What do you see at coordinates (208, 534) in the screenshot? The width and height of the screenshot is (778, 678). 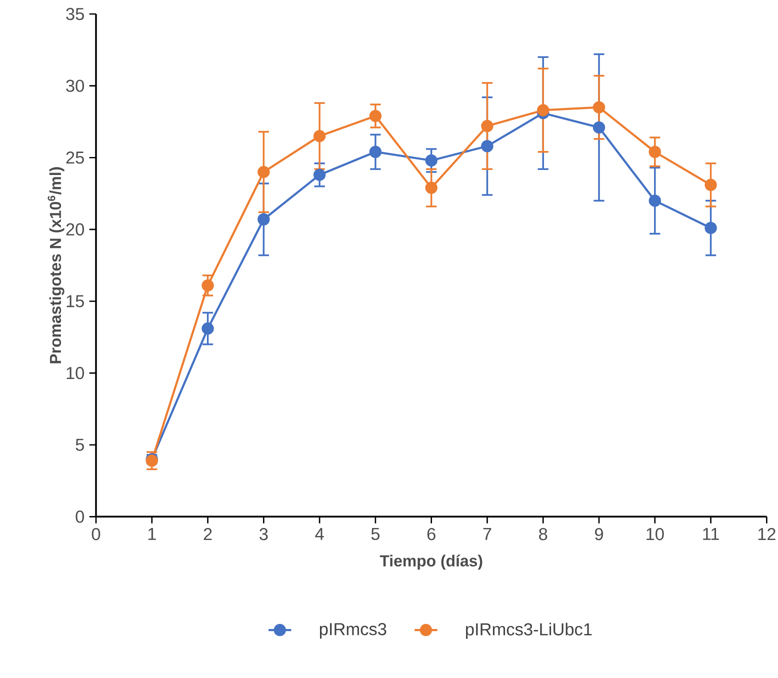 I see `x-tick-label: 2` at bounding box center [208, 534].